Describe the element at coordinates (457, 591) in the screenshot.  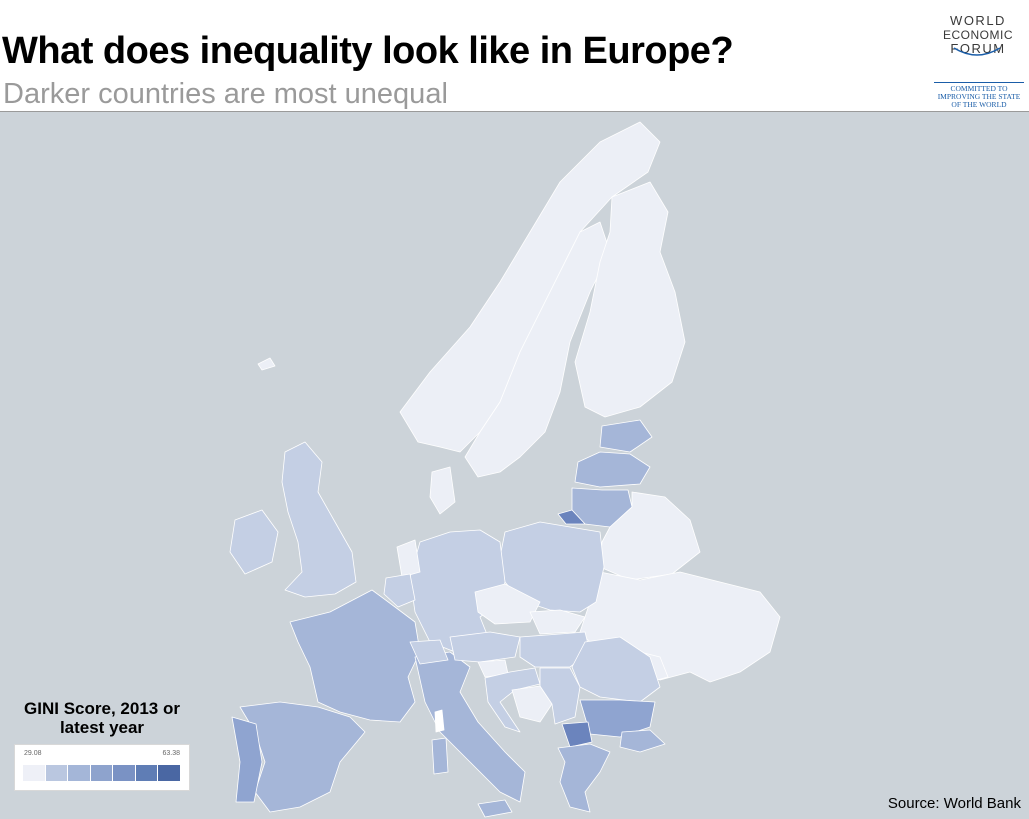
I see `region-germany` at that location.